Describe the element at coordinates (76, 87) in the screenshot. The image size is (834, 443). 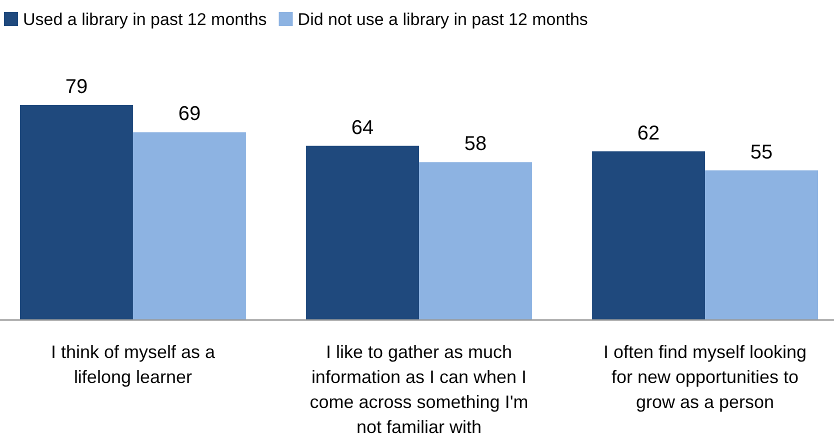
I see `data-label: 79` at that location.